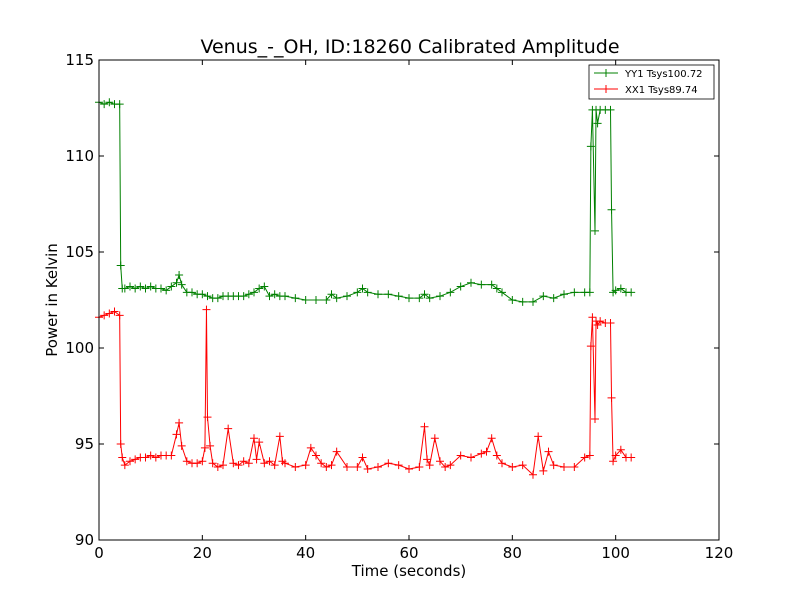 This screenshot has width=800, height=600. I want to click on x-tick-label-0: 0, so click(99, 553).